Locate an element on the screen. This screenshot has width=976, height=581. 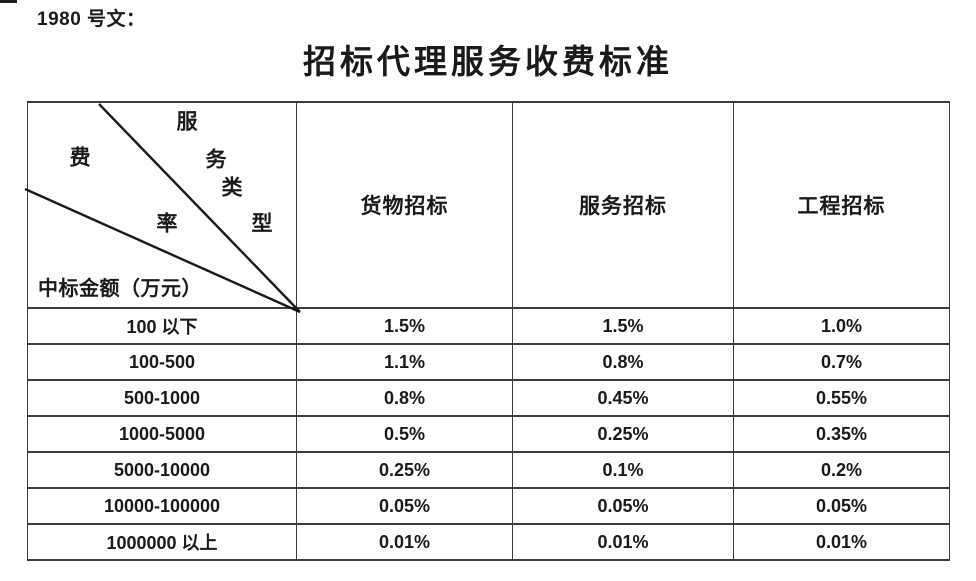
table-row: 1000000 以上 0.01% 0.01% 0.01% is located at coordinates (488, 542).